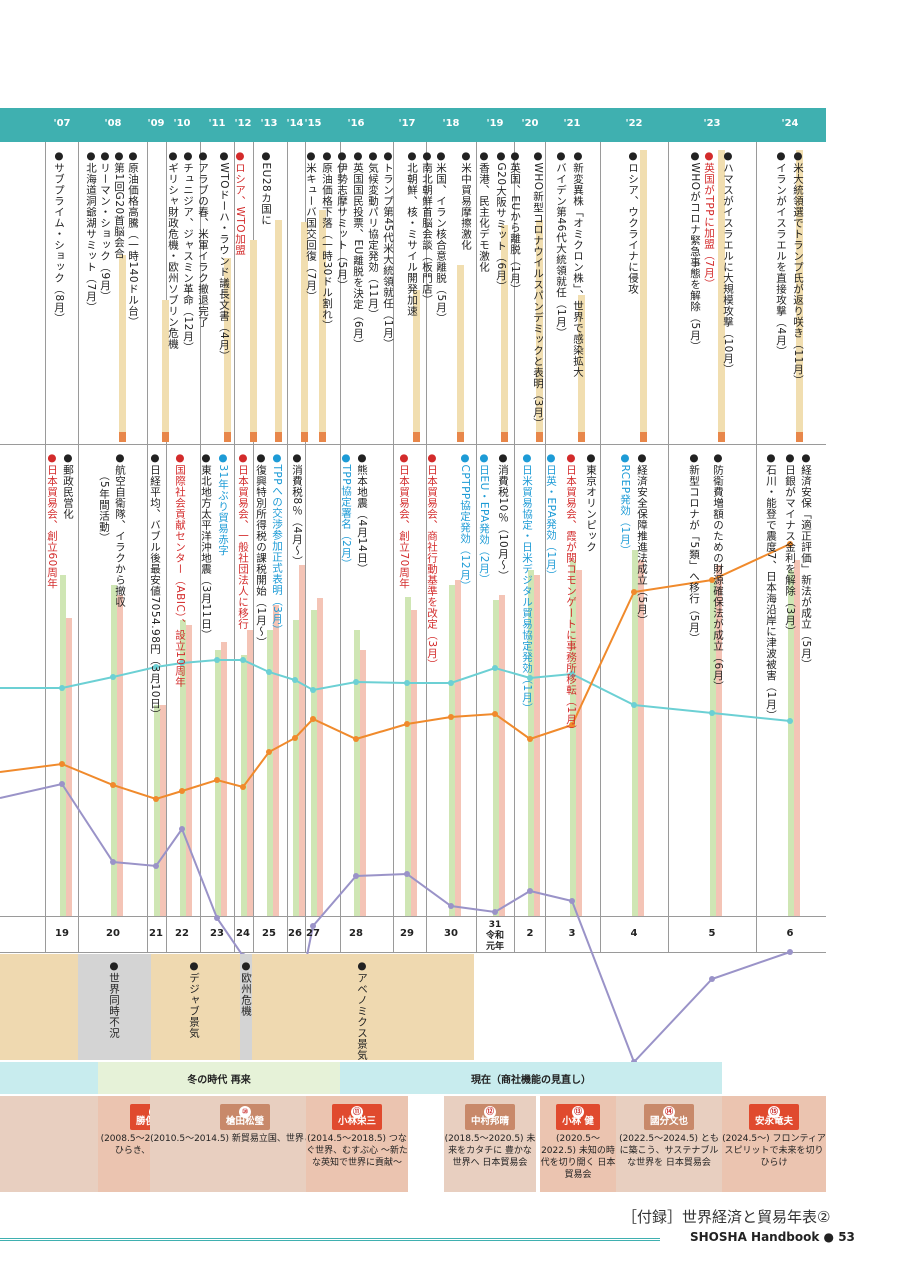 This screenshot has width=912, height=1280. Describe the element at coordinates (441, 237) in the screenshot. I see `event-text: ●米国、イラン核合意離脱（5月）` at that location.